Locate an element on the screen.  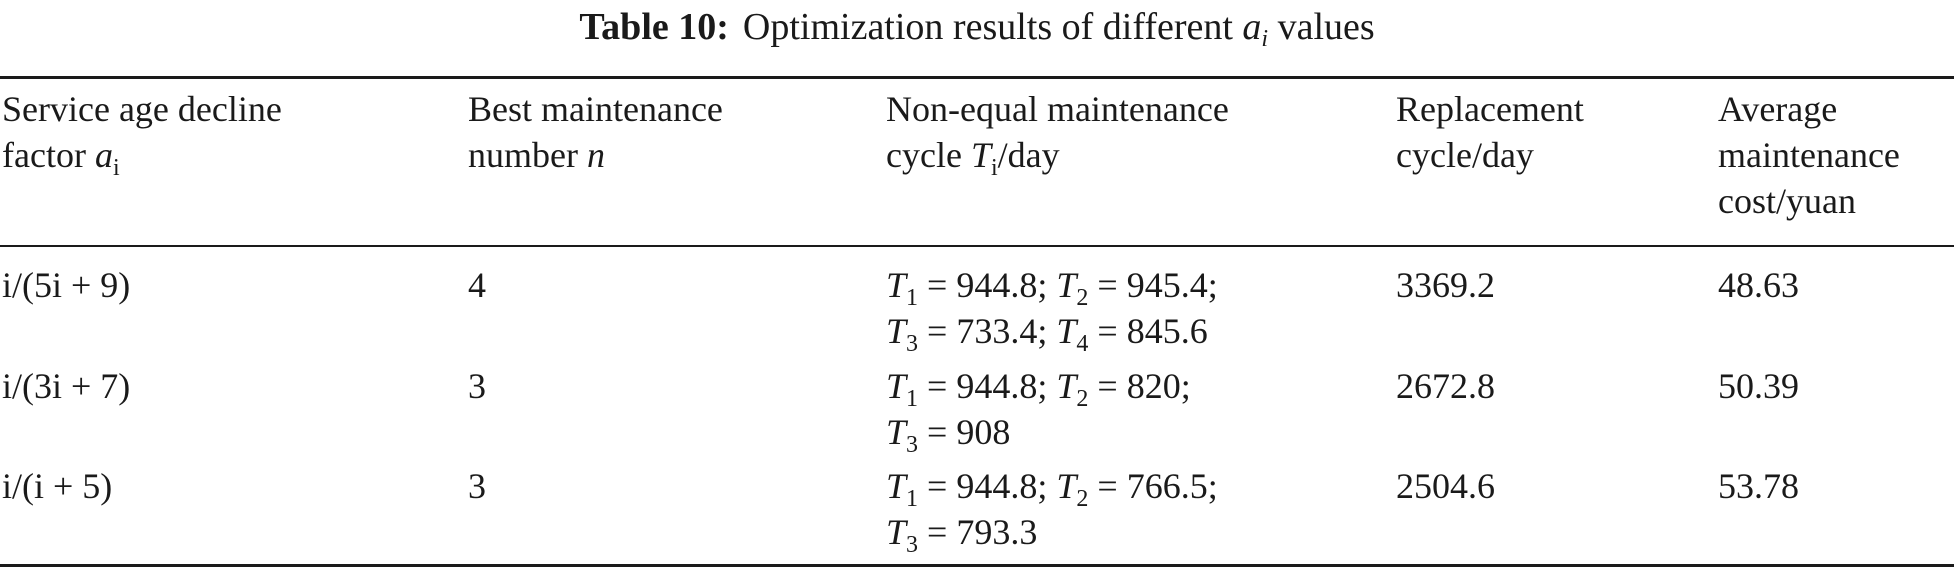
header-factor-var: a is located at coordinates (103, 155).